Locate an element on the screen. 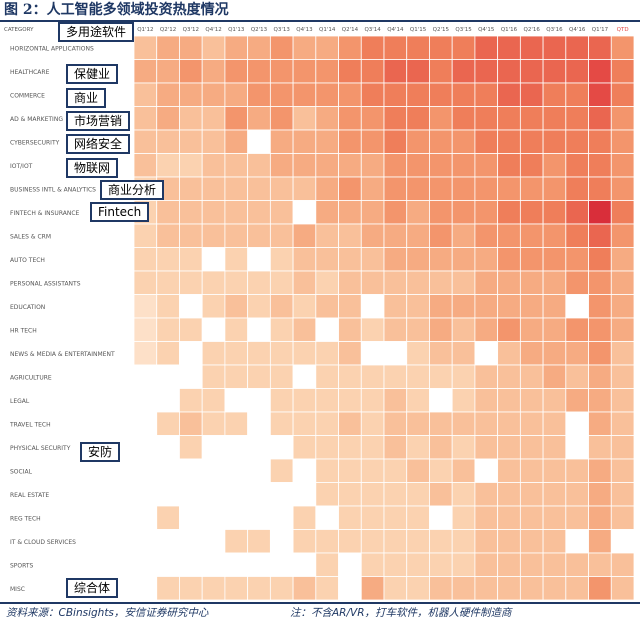 The height and width of the screenshot is (622, 640). row-label: EDUCATION is located at coordinates (27, 307).